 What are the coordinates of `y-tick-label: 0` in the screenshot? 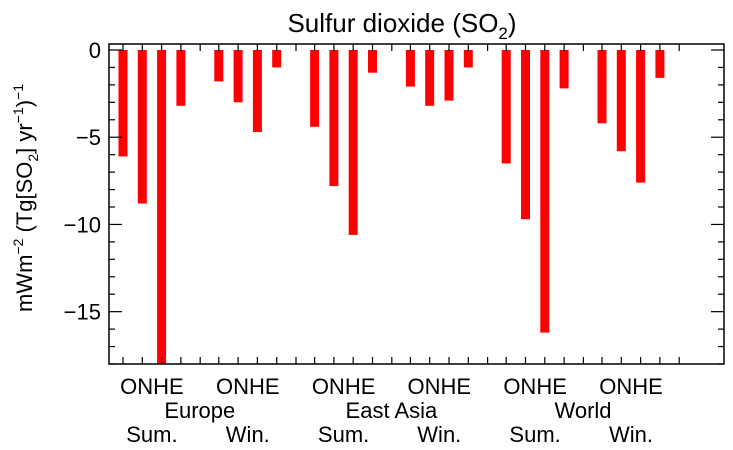 It's located at (95, 50).